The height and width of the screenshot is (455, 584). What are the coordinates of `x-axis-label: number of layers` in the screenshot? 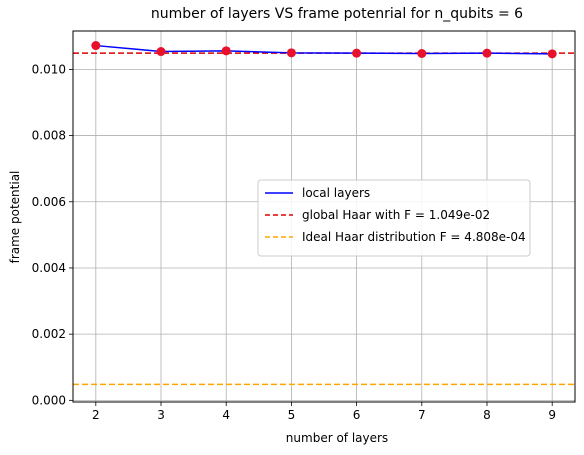 It's located at (337, 438).